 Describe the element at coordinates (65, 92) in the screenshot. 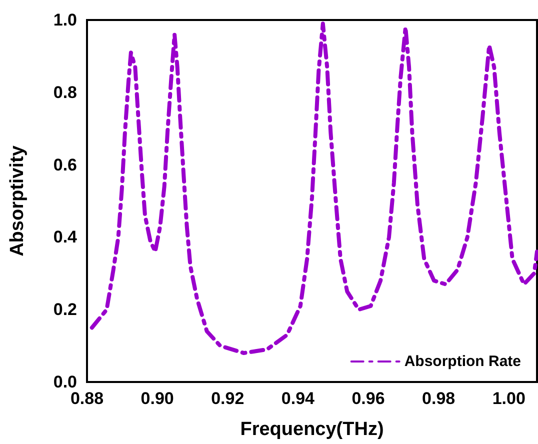

I see `y-tick-label: 0.8` at that location.